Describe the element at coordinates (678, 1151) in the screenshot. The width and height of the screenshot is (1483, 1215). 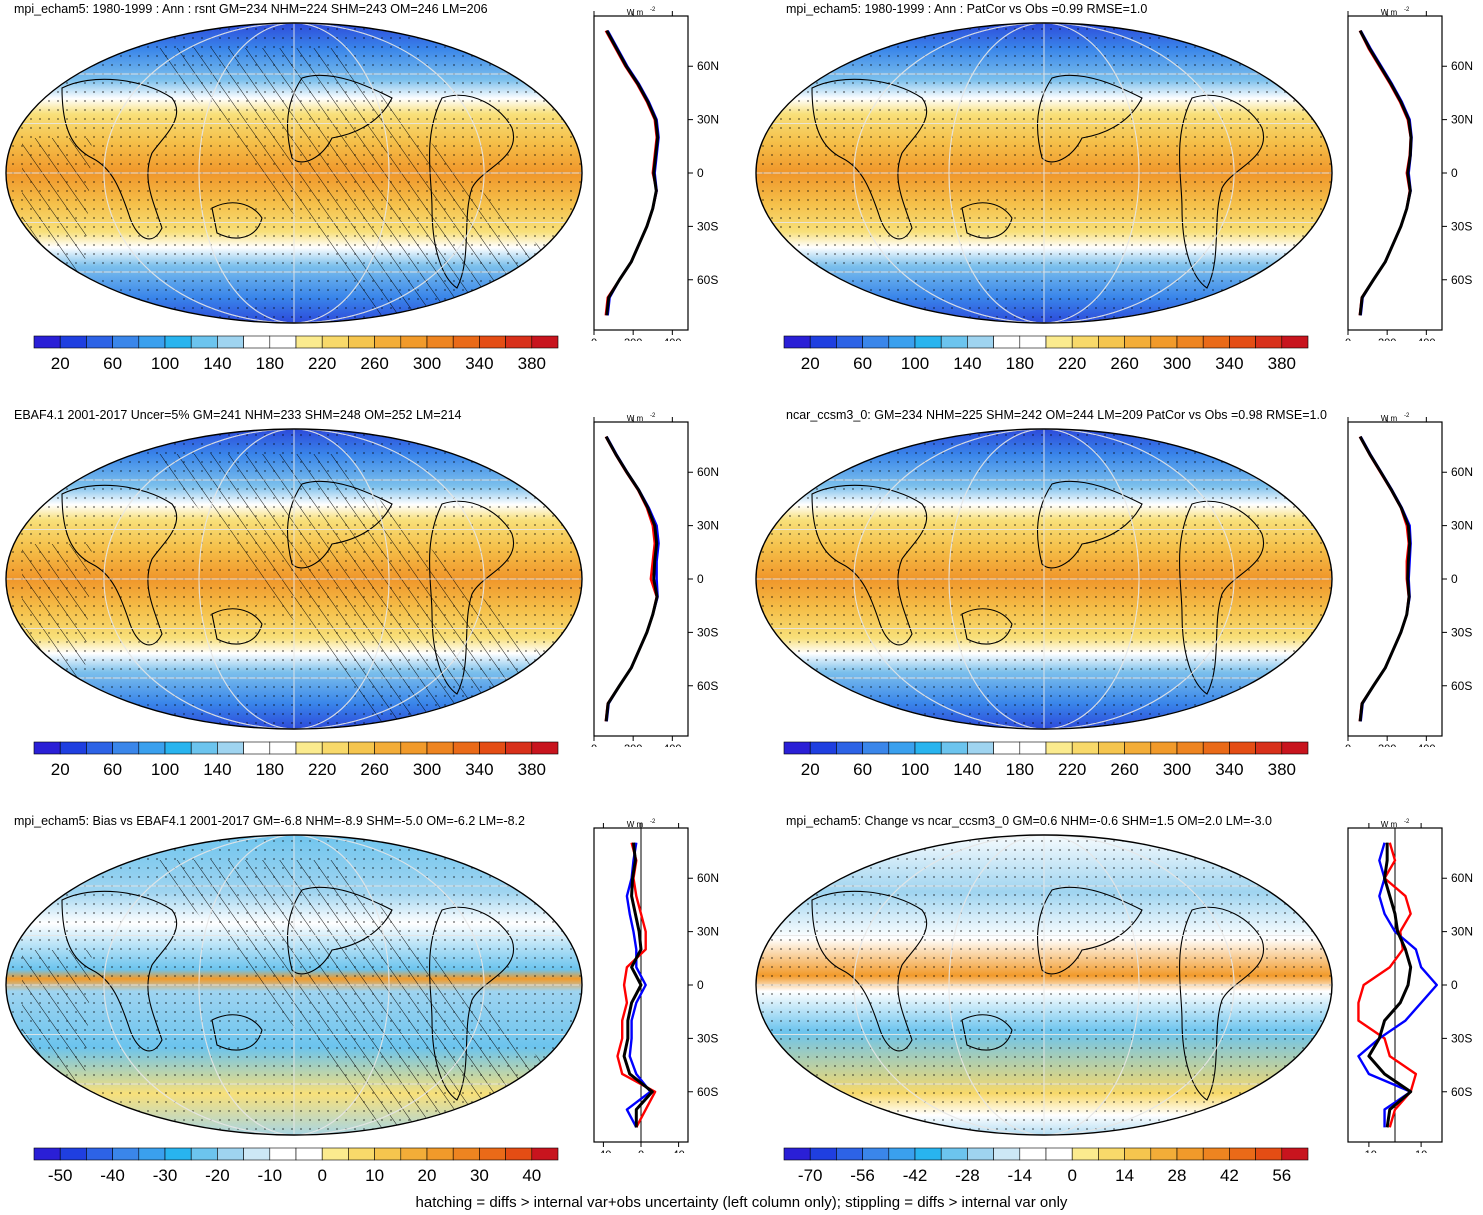
I see `x-tick-label: 40` at that location.